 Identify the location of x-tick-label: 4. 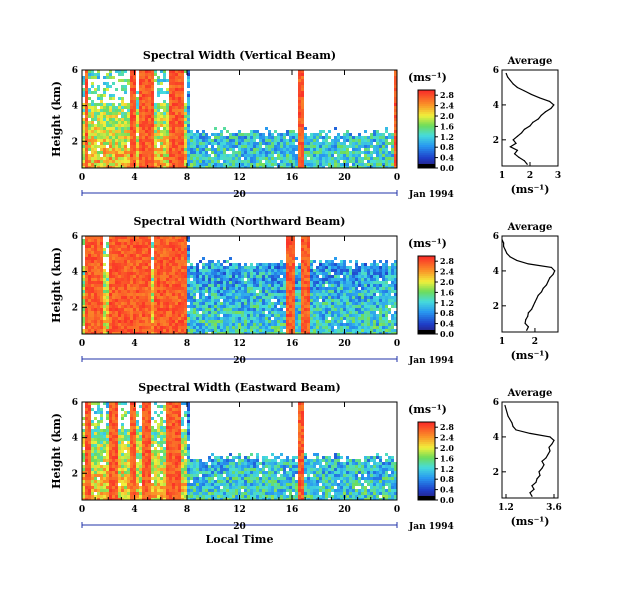
(134, 178).